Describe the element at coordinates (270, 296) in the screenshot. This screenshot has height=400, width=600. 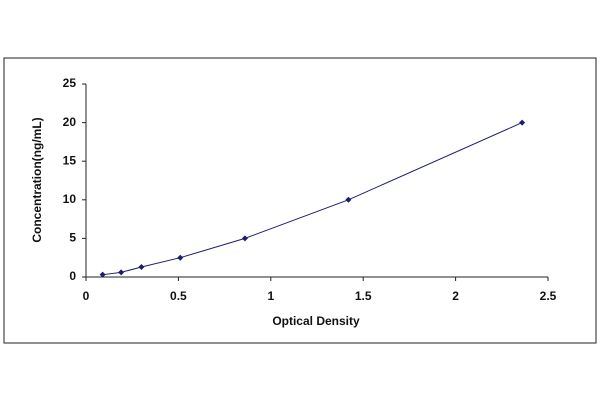
I see `x-tick-label: 1` at that location.